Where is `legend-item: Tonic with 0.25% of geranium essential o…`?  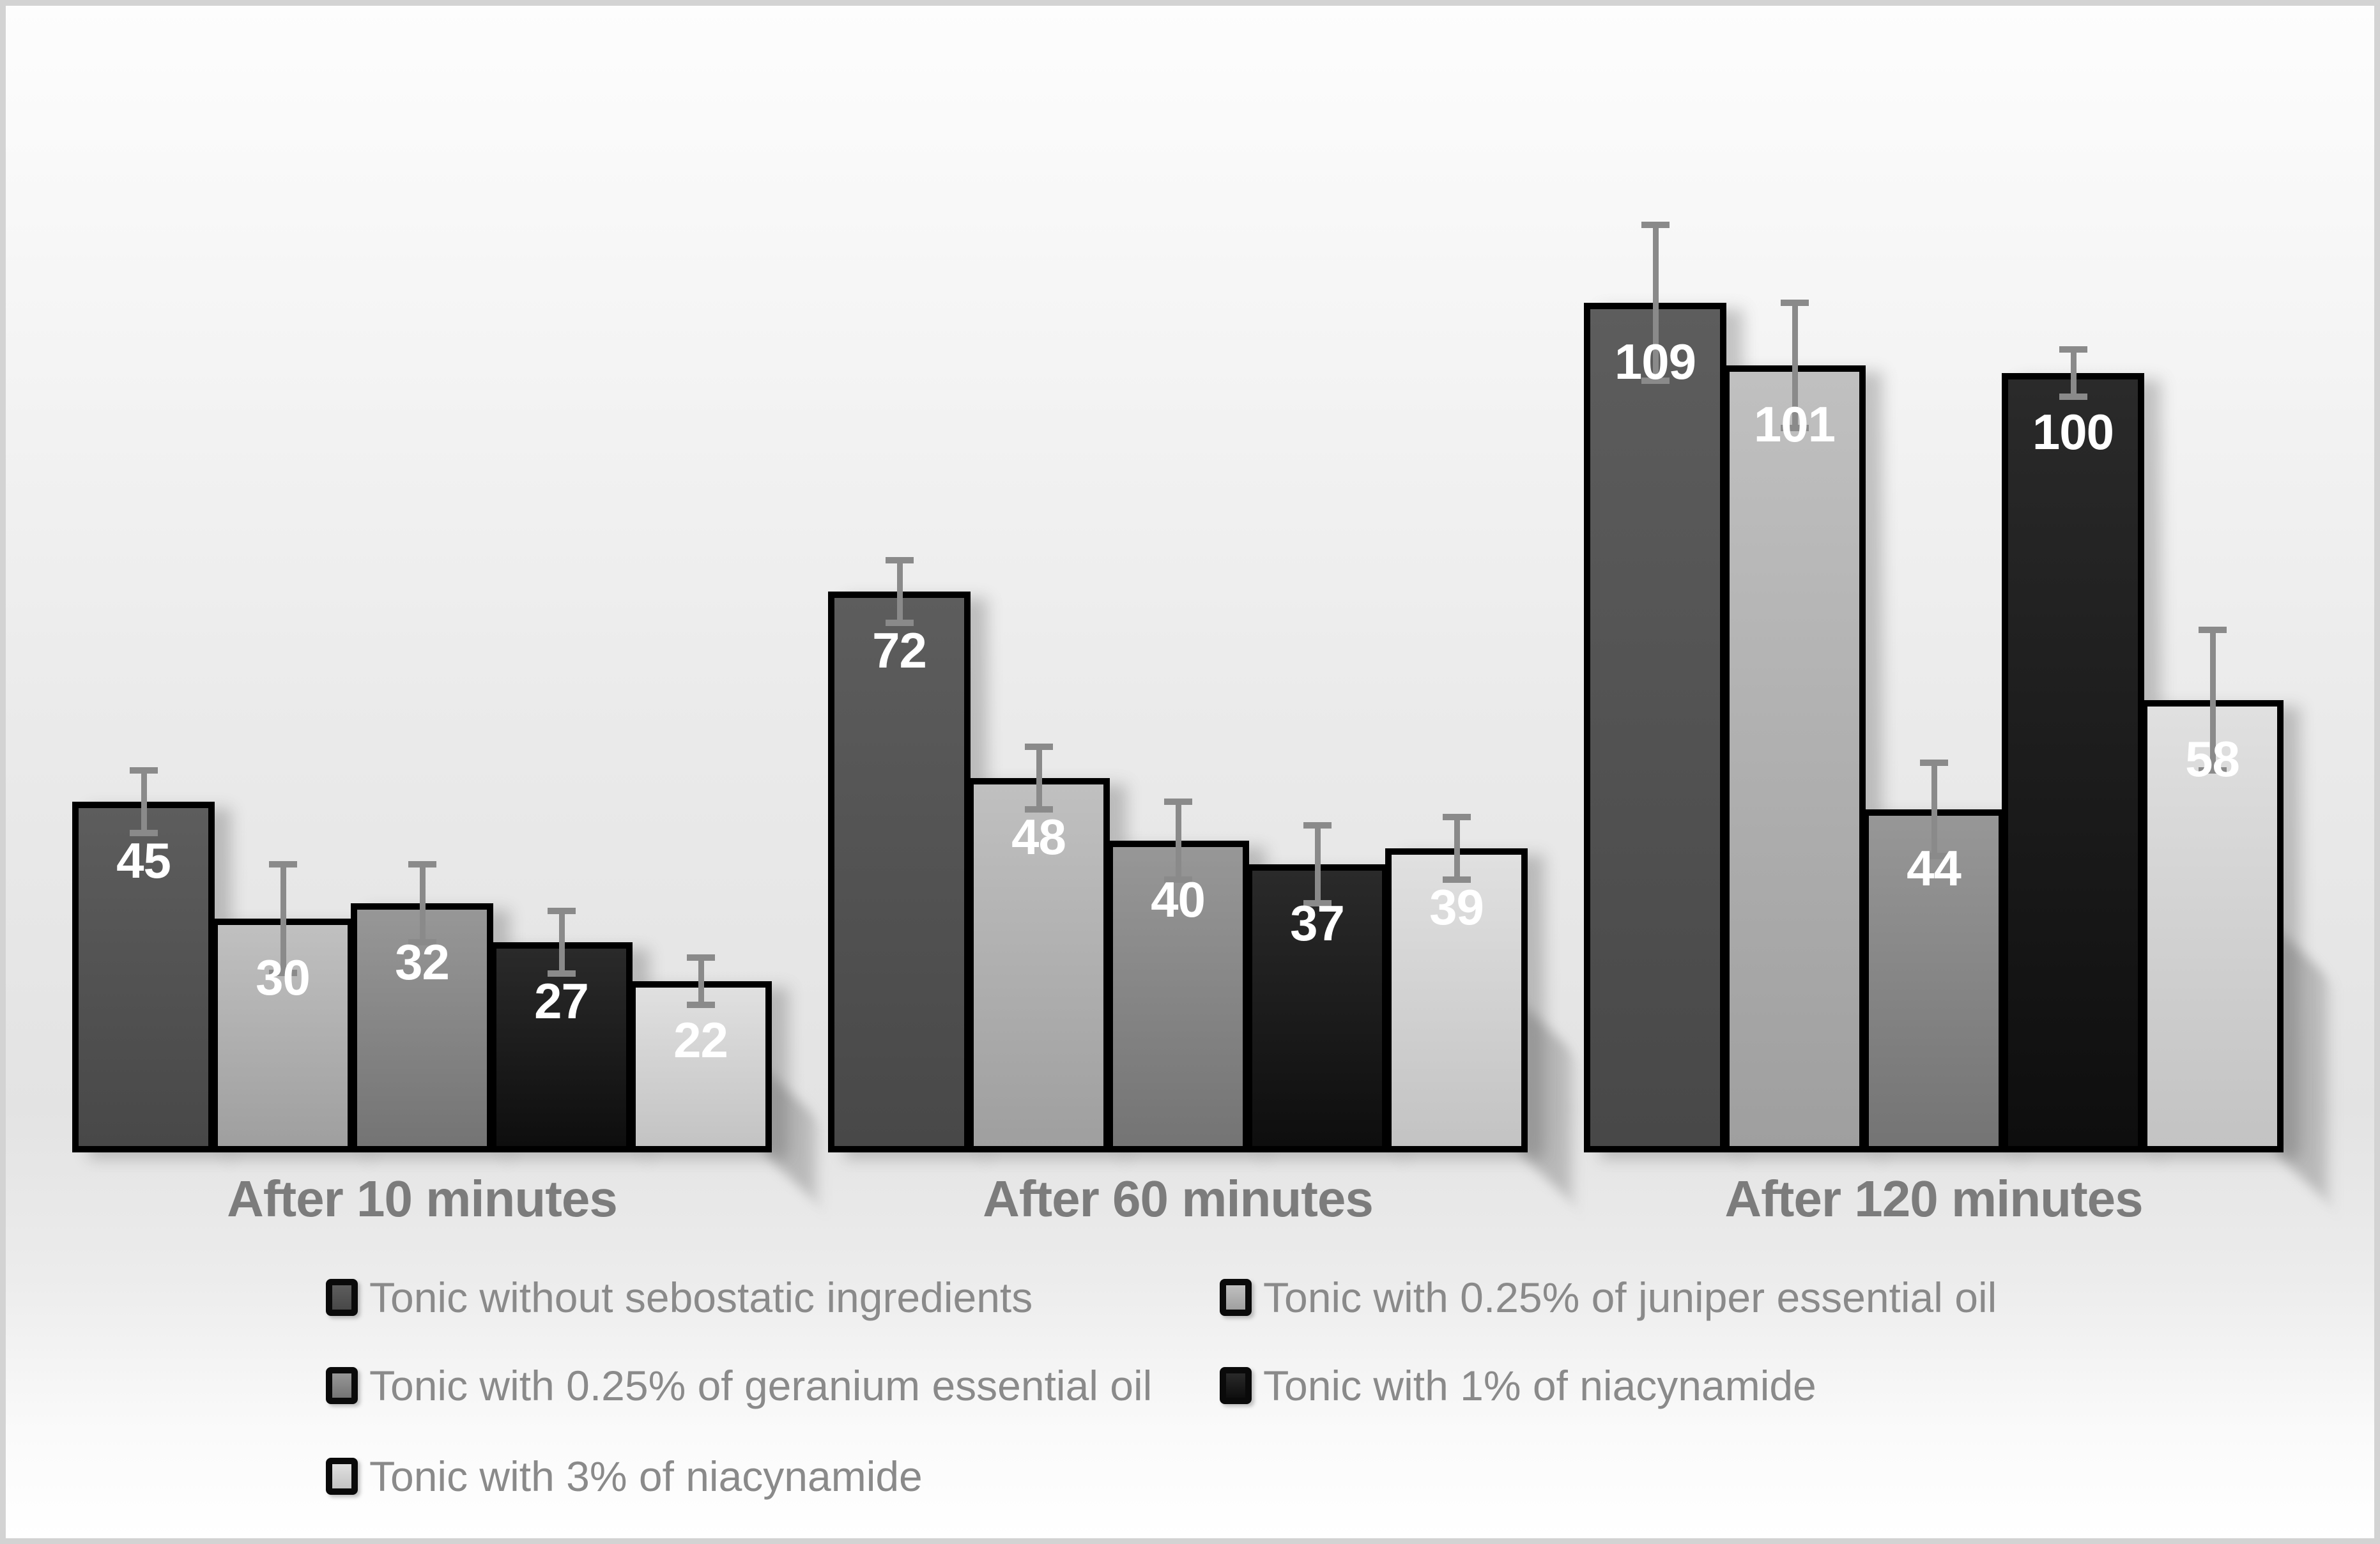 legend-item: Tonic with 0.25% of geranium essential o… is located at coordinates (739, 1385).